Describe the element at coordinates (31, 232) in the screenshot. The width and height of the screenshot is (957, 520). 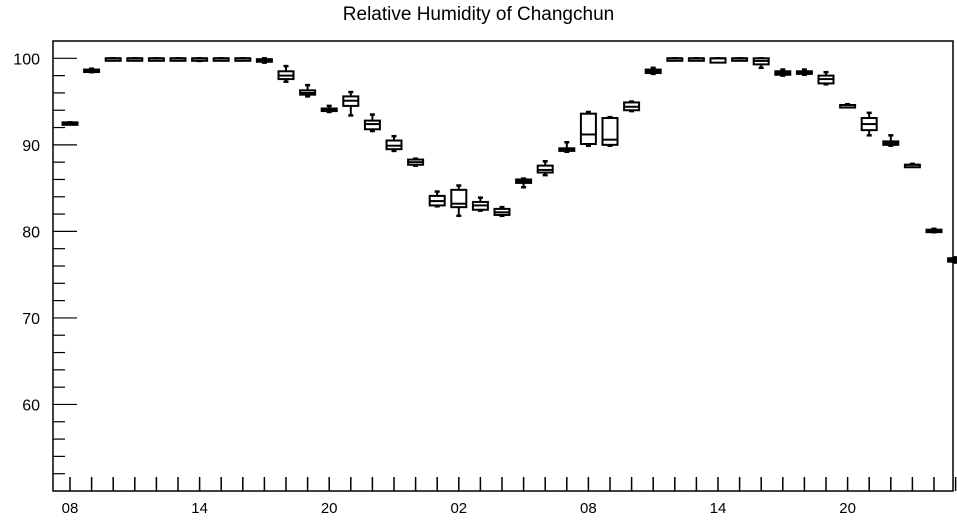
I see `y-tick-label: 80` at that location.